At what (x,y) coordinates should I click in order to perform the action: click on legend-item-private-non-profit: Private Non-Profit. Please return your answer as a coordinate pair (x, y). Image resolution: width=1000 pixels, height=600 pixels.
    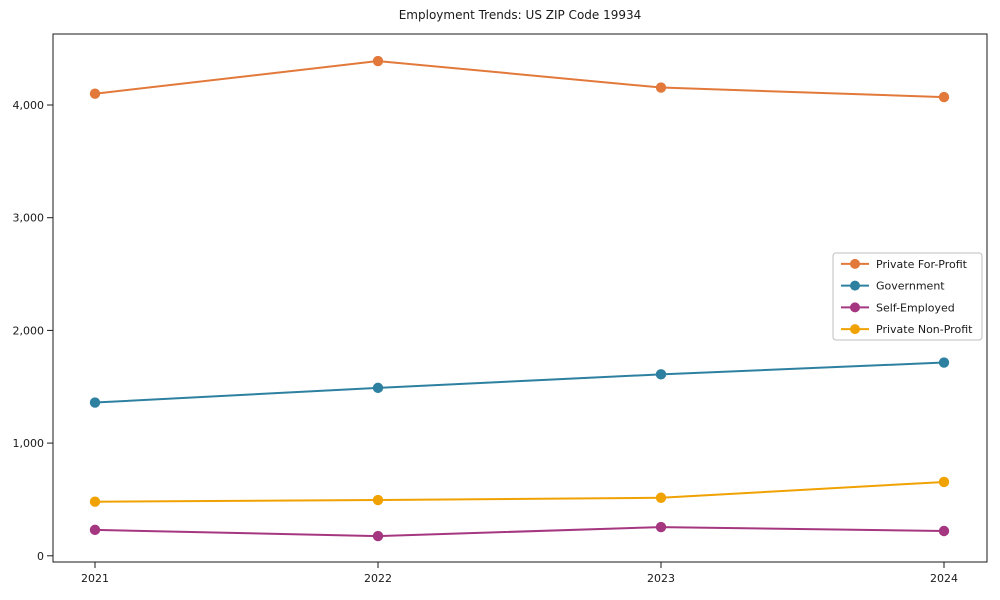
    Looking at the image, I should click on (907, 329).